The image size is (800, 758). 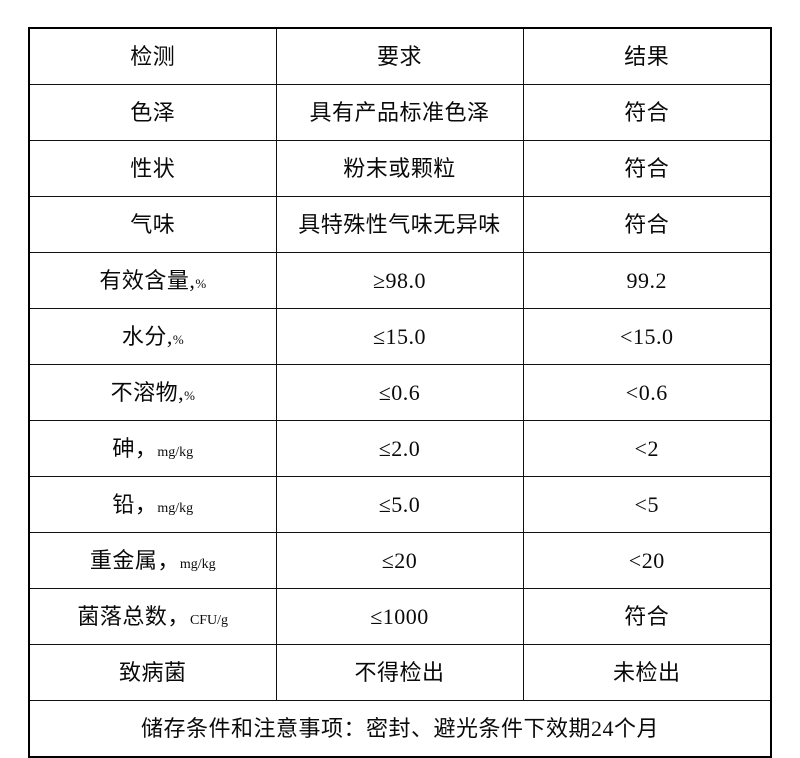 I want to click on table-row: 致病菌 不得检出 未检出, so click(x=400, y=672).